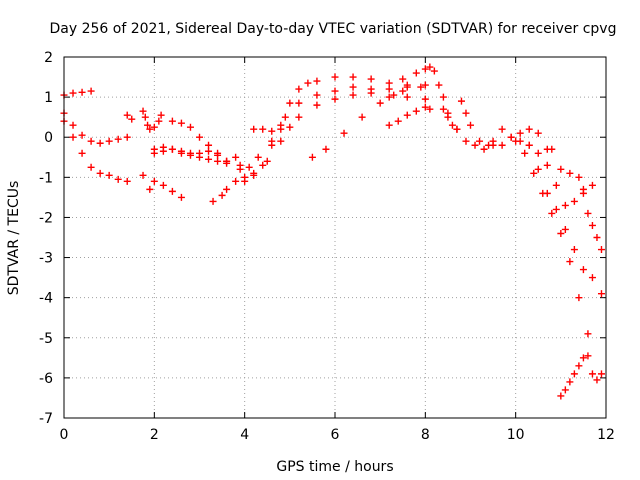  Describe the element at coordinates (332, 126) in the screenshot. I see `series-s12` at that location.